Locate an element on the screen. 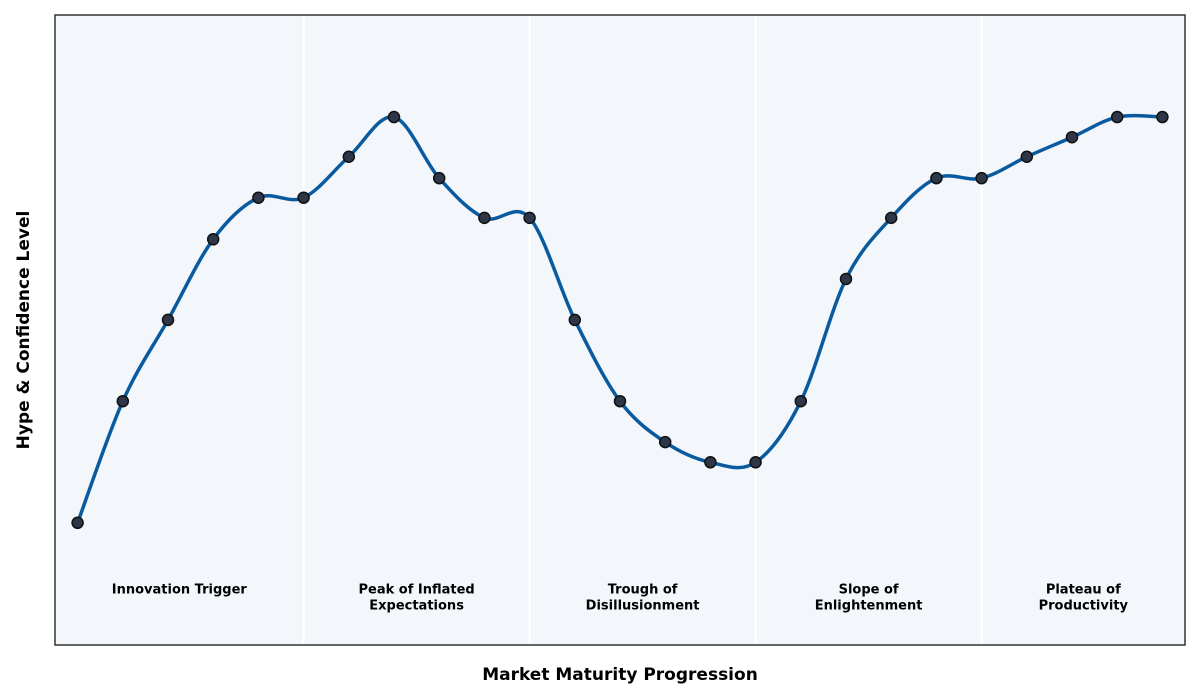 The image size is (1200, 700). phase-label: Productivity is located at coordinates (1084, 606).